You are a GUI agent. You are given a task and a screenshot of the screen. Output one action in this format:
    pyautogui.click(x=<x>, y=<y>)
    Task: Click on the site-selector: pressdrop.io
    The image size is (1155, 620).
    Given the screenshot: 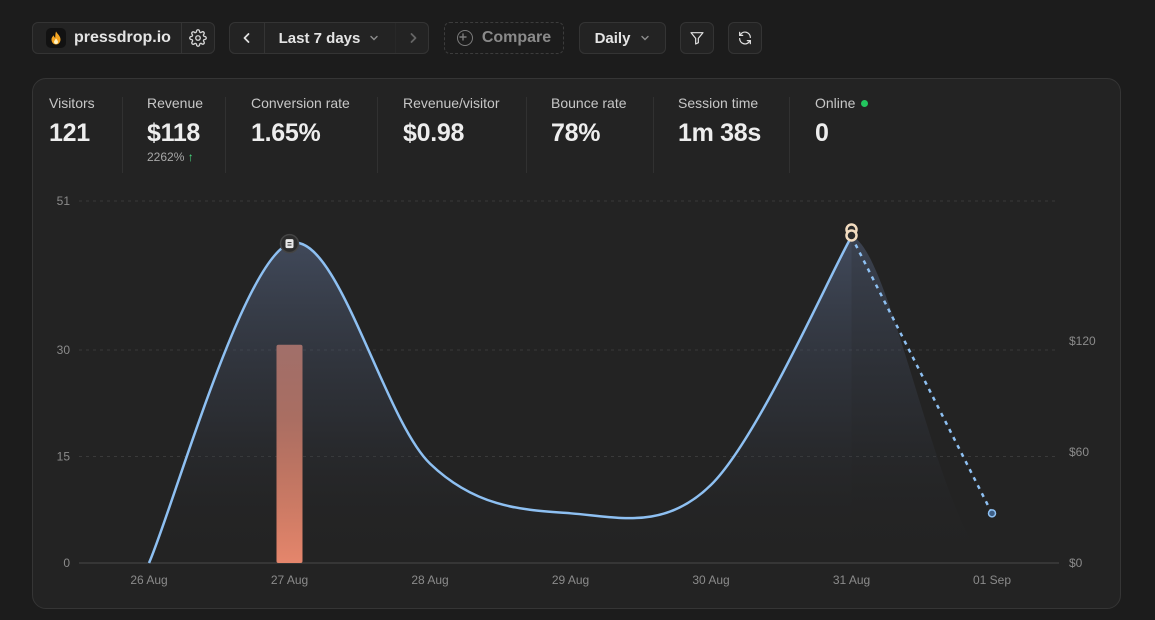 What is the action you would take?
    pyautogui.click(x=123, y=38)
    